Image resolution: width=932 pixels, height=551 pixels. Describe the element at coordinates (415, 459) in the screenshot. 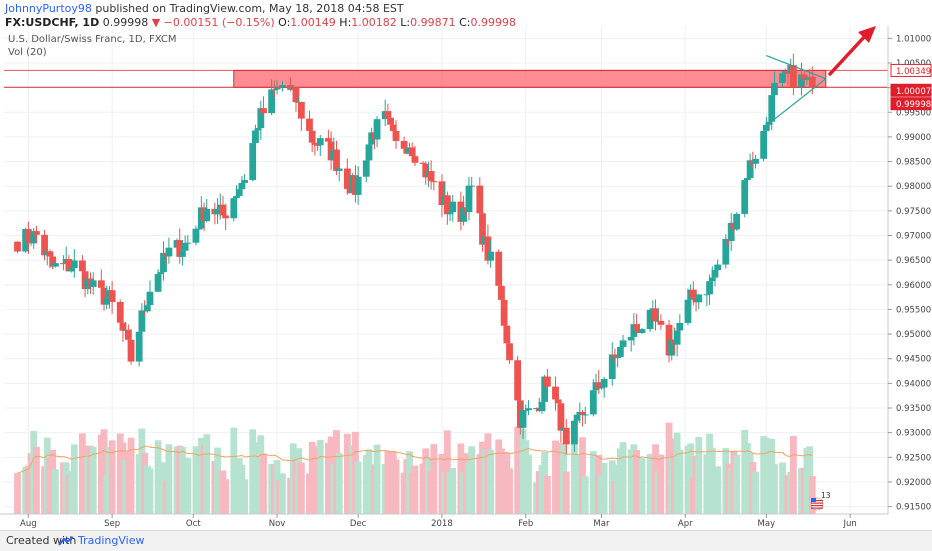

I see `volume-moving-average` at that location.